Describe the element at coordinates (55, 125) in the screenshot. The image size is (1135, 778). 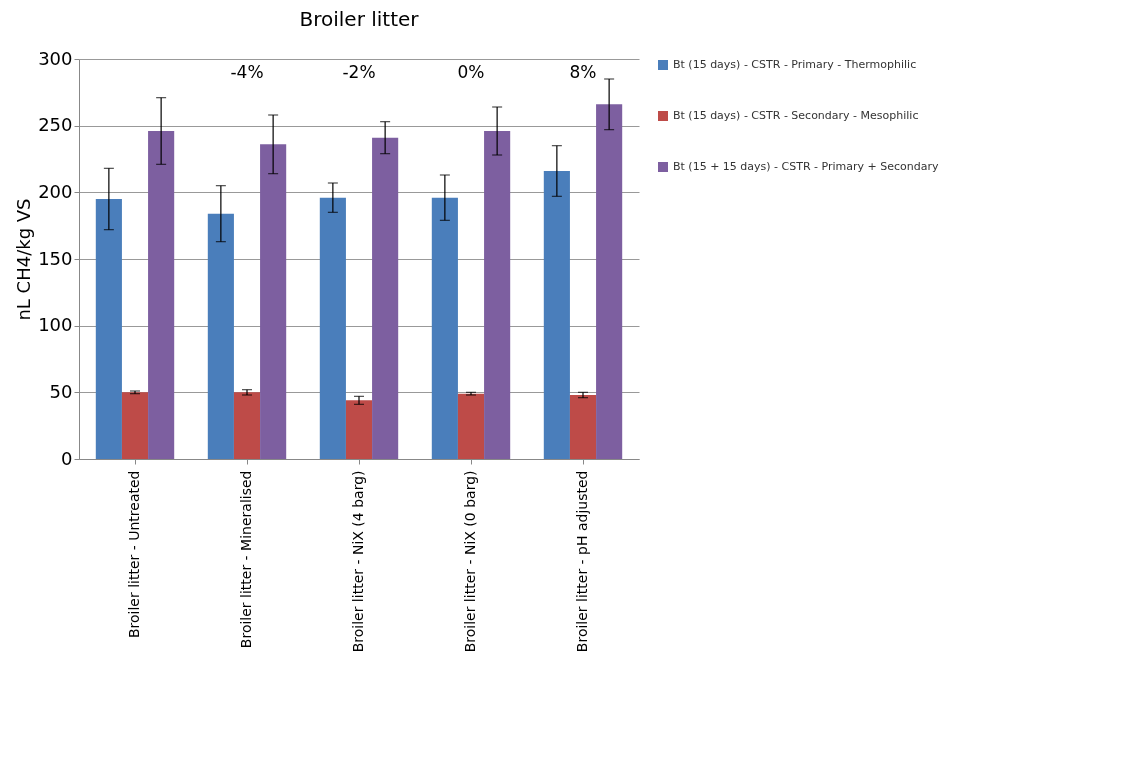
I see `y-tick-label: 250` at that location.